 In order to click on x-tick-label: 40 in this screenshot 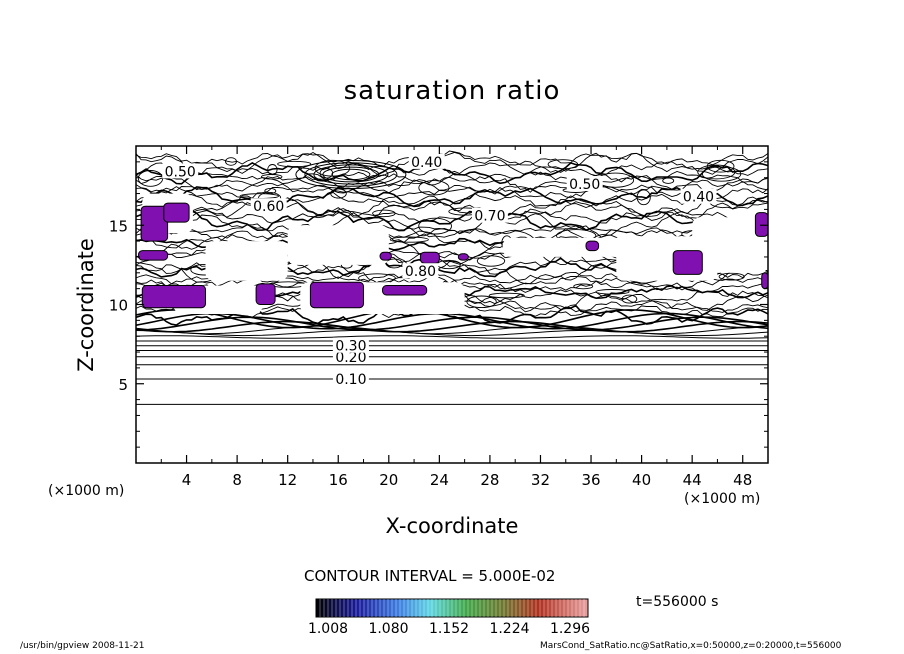, I will do `click(641, 480)`.